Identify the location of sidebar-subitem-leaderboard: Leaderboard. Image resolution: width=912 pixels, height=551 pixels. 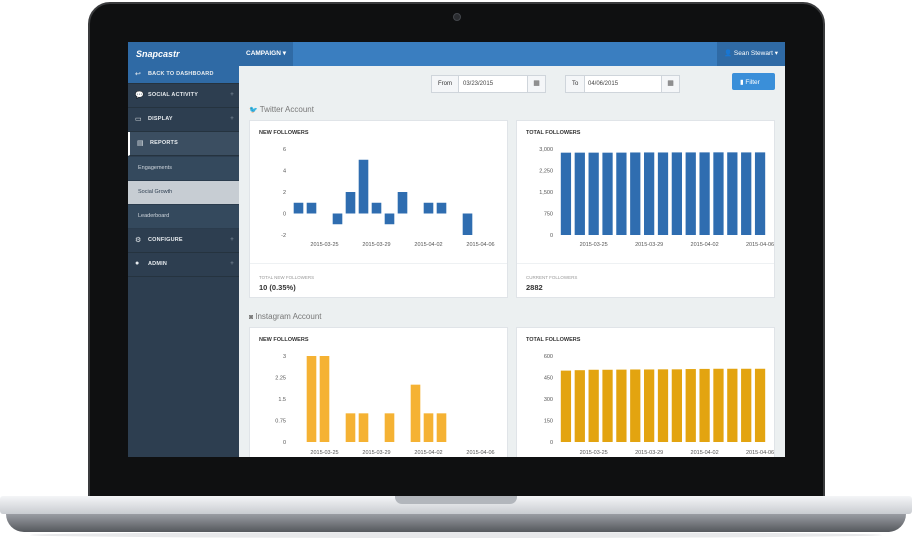
(183, 217).